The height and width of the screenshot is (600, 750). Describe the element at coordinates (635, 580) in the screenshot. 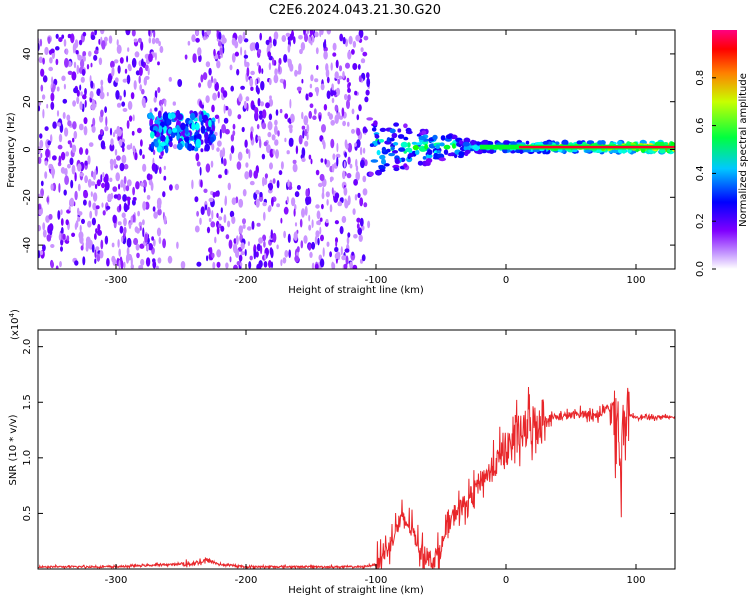

I see `x-tick-label: 100` at that location.